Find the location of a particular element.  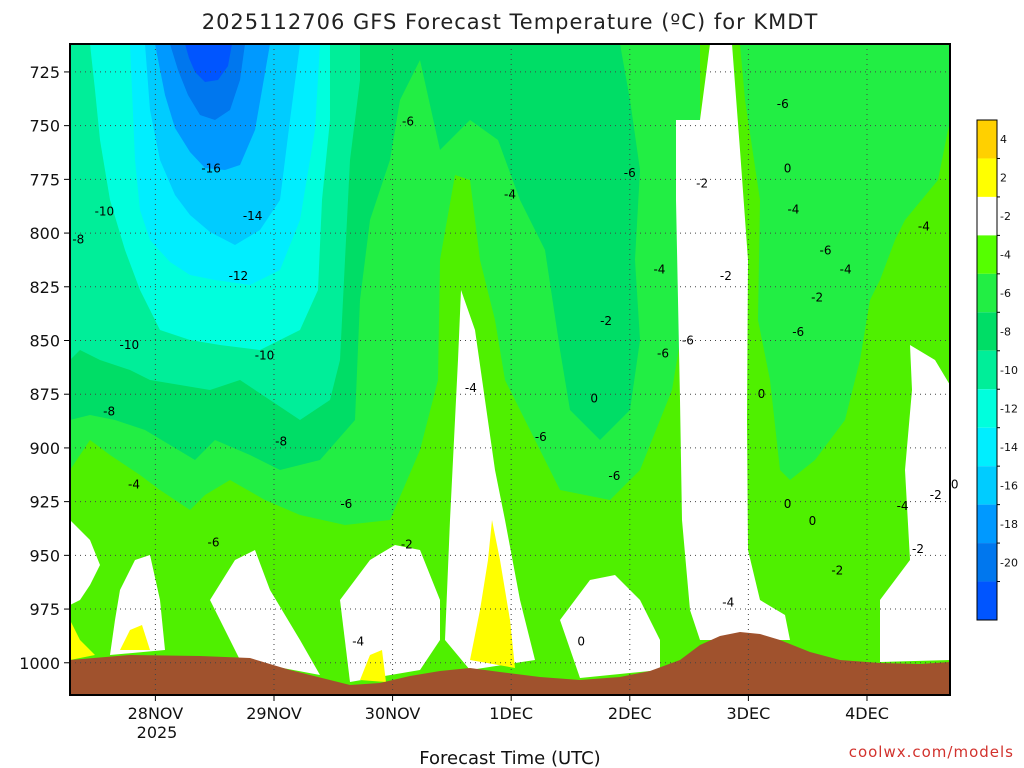

colorbar-label: -8 is located at coordinates (1005, 332).